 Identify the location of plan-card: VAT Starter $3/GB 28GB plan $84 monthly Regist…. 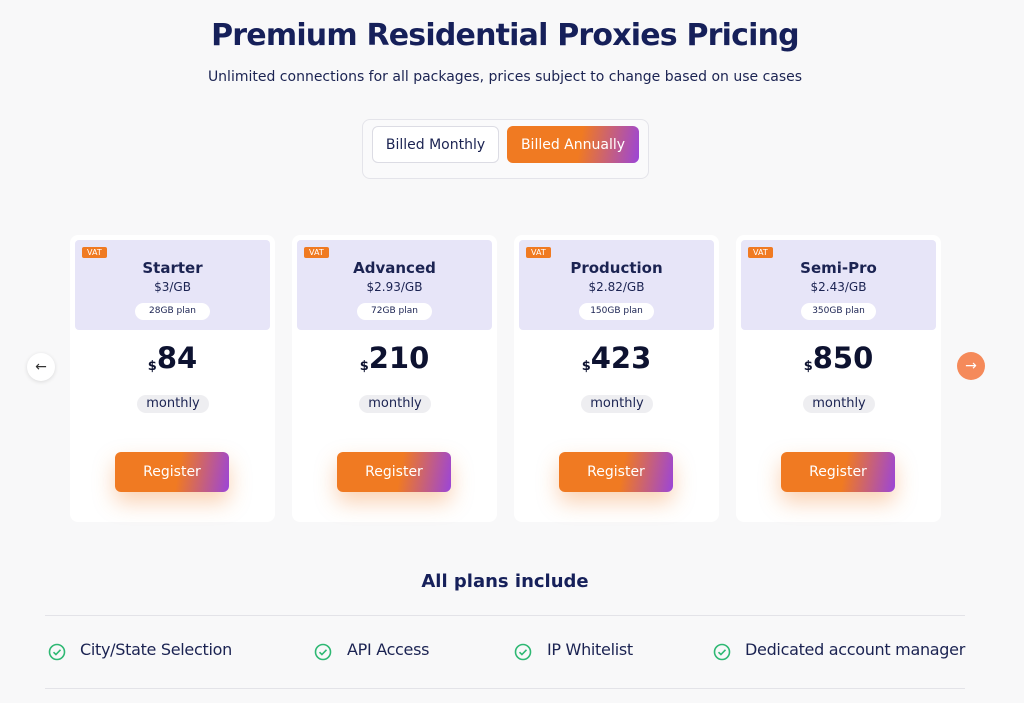
(172, 378).